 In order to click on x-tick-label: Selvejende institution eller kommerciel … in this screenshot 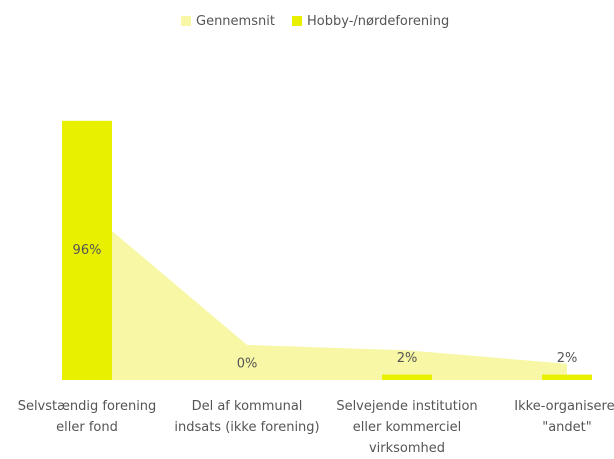, I will do `click(407, 427)`.